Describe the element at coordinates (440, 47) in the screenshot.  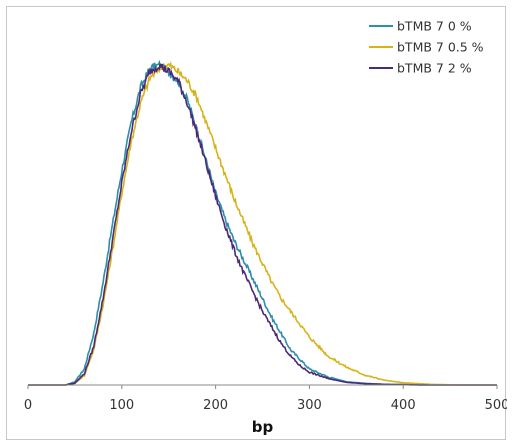
I see `legend-label: bTMB 7 0.5 %` at that location.